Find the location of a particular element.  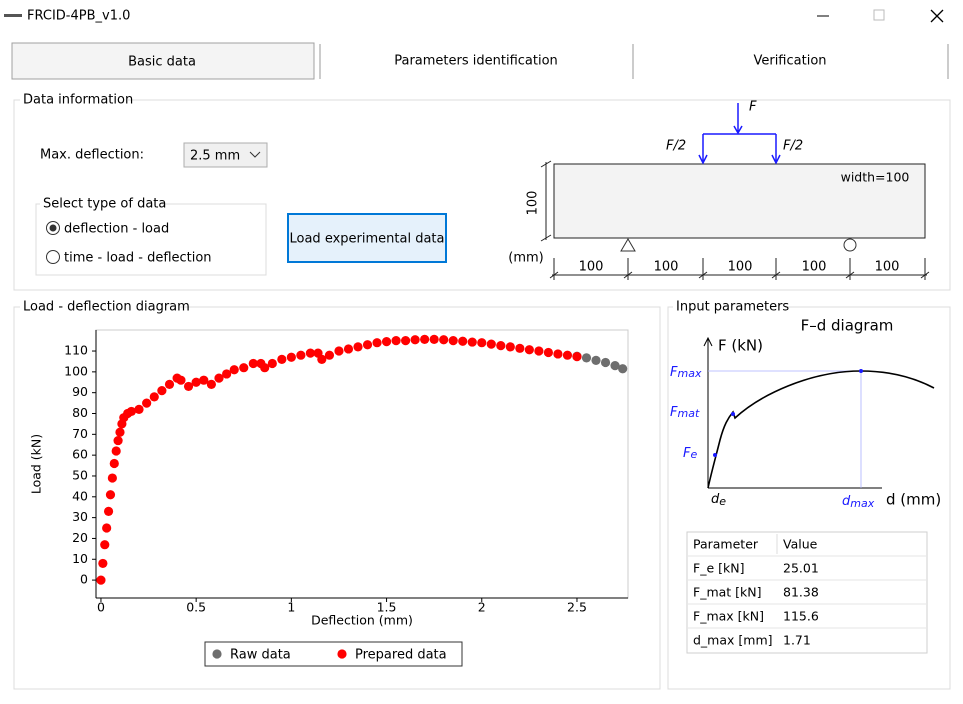

select-arrow is located at coordinates (255, 154).